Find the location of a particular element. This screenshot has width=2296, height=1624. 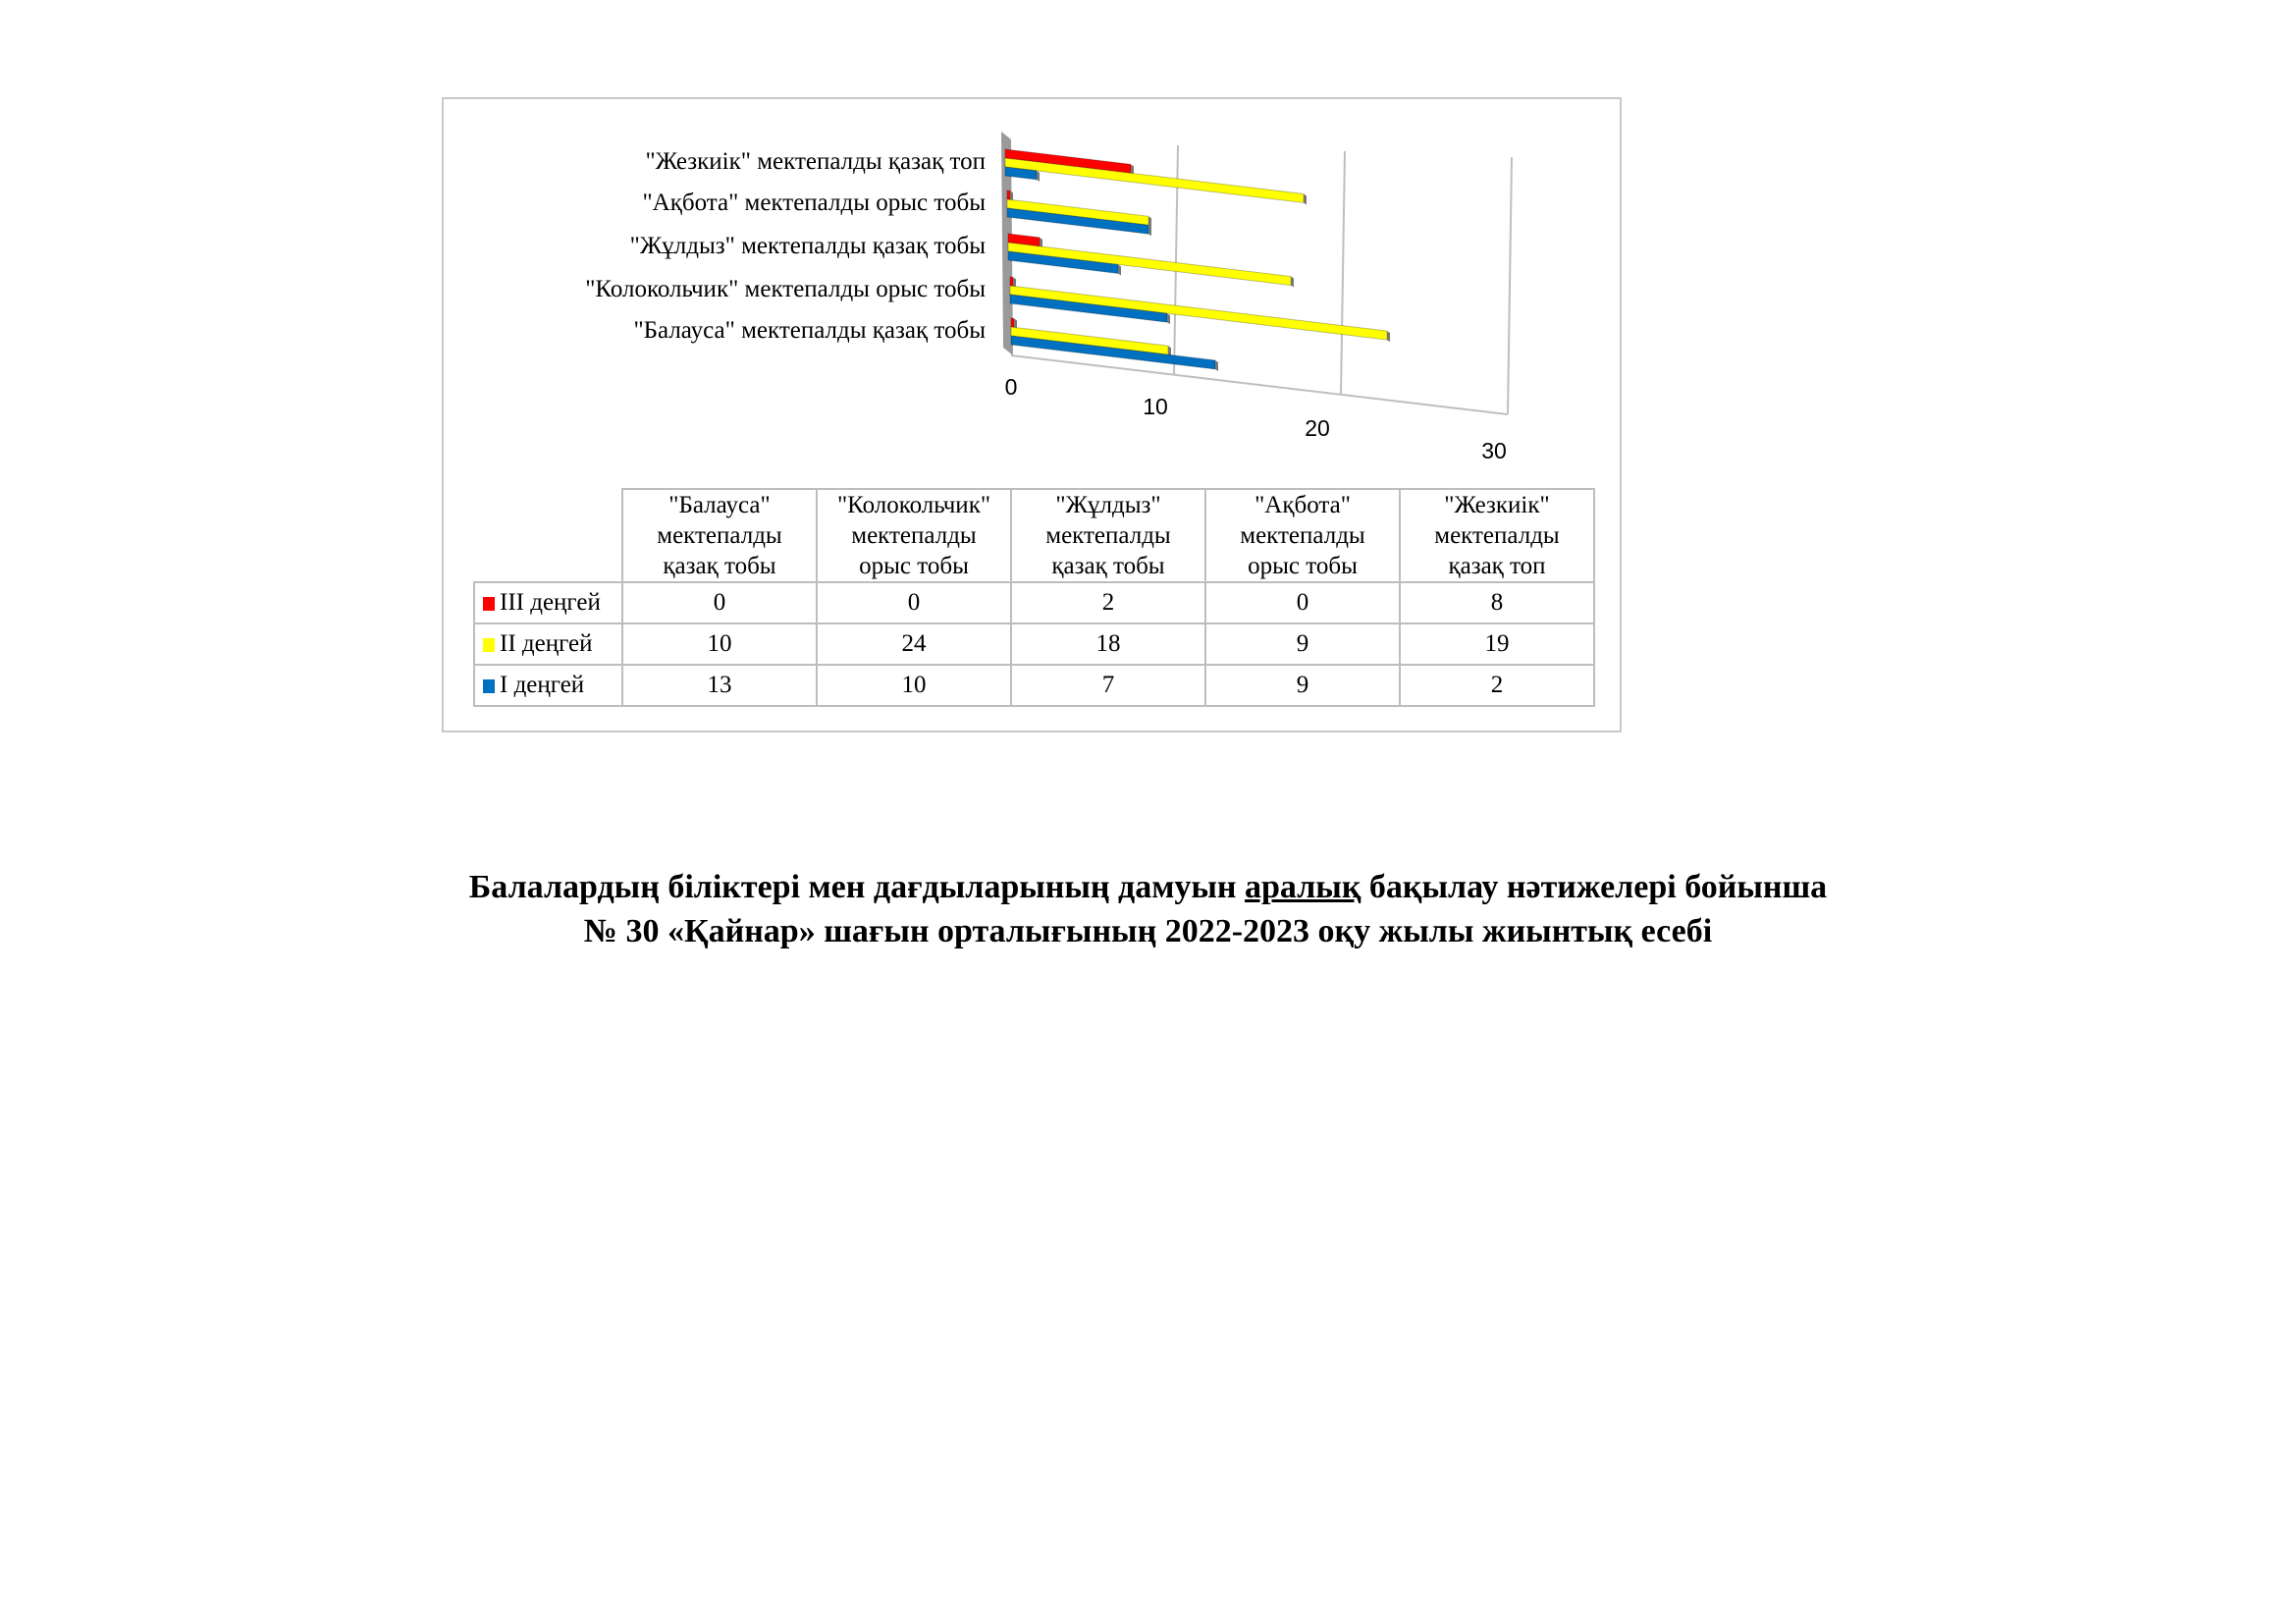

column-header: "Жұлдыз" мектепалды қазақ тобы is located at coordinates (1108, 535).